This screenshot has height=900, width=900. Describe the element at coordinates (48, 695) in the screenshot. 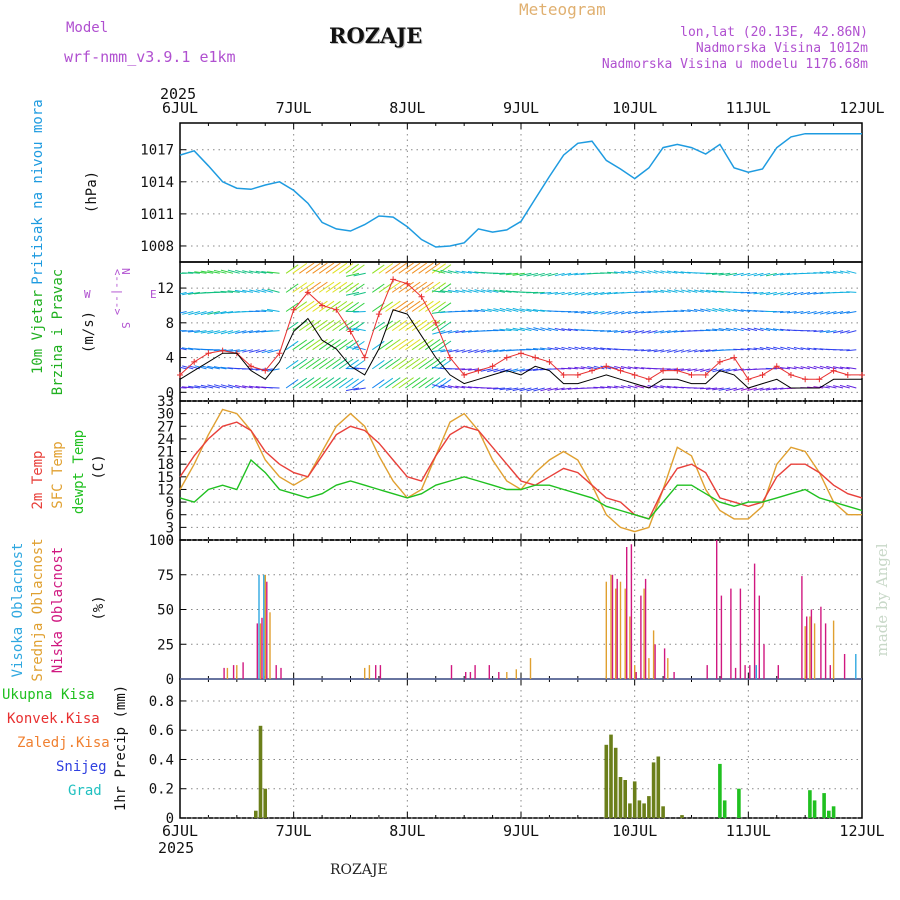

I see `precip-legend-0: Ukupna Kisa` at that location.